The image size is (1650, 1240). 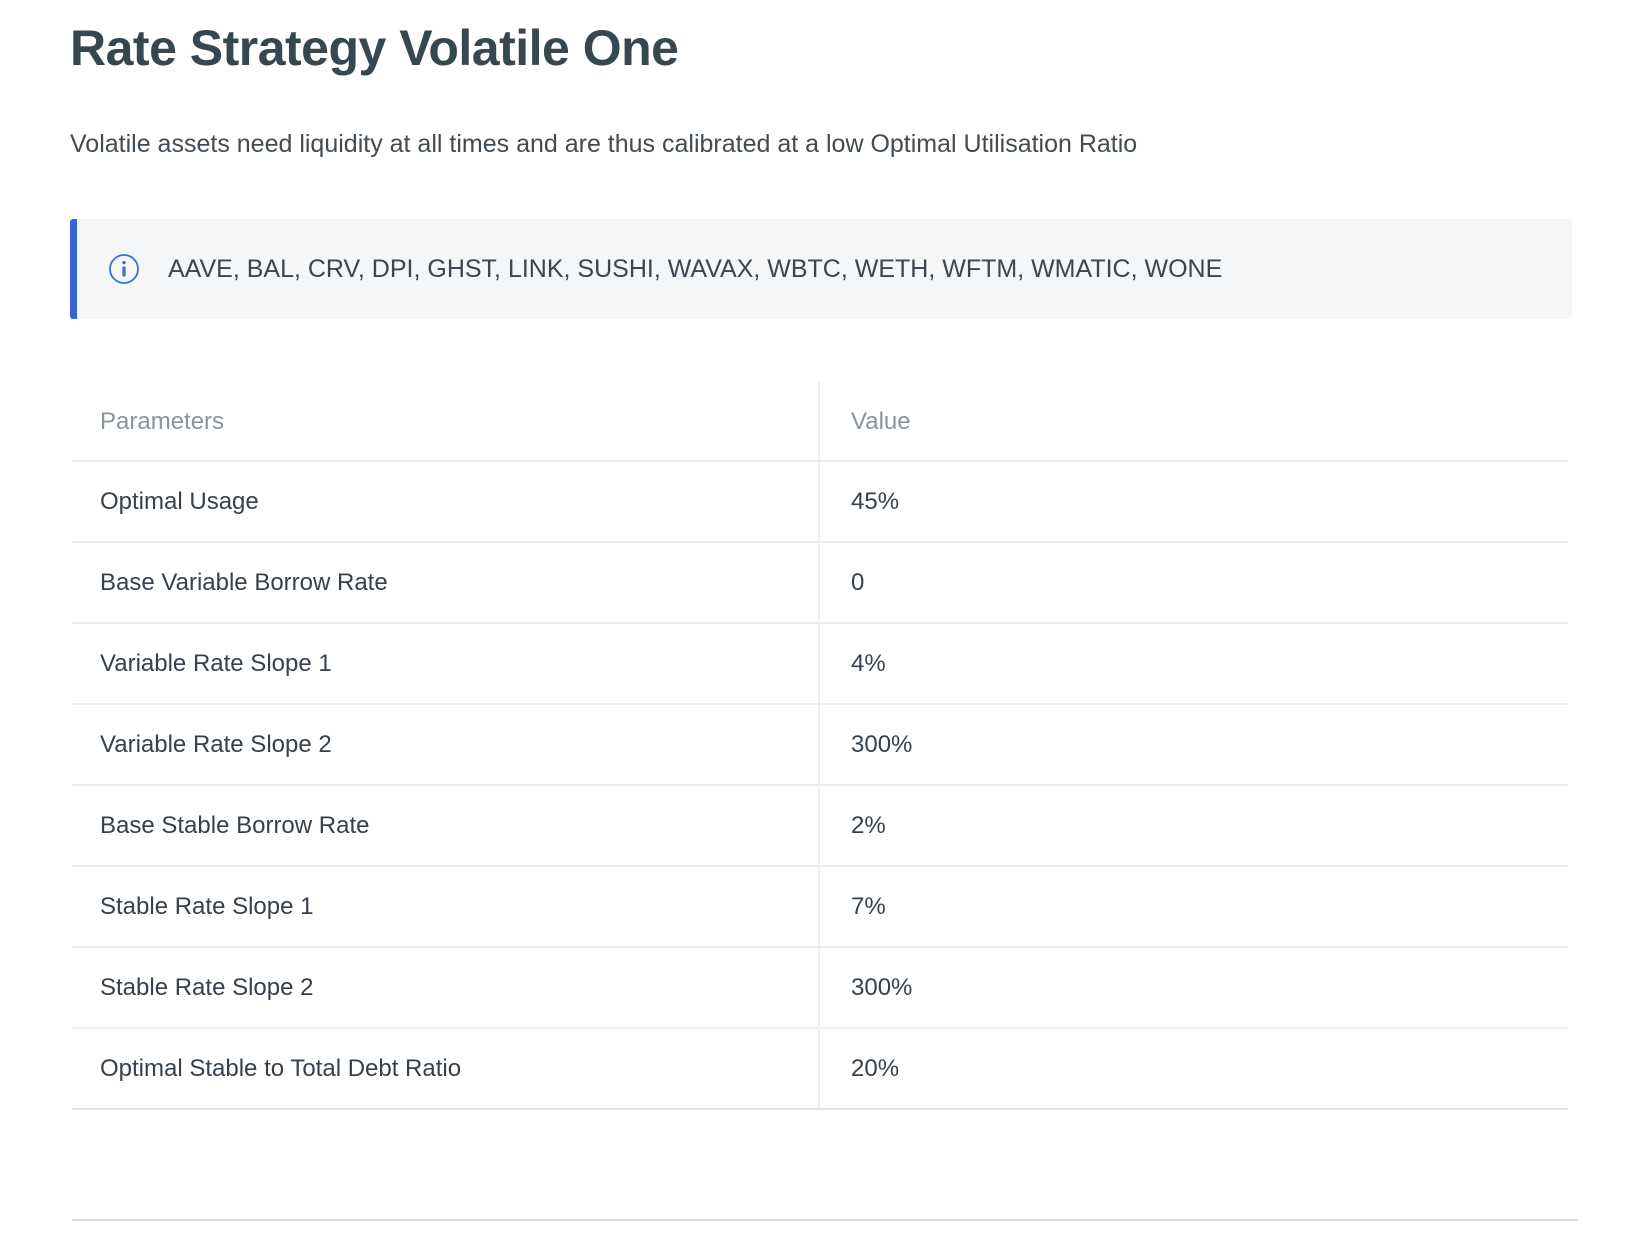 What do you see at coordinates (1193, 826) in the screenshot?
I see `parameter-value: 2%` at bounding box center [1193, 826].